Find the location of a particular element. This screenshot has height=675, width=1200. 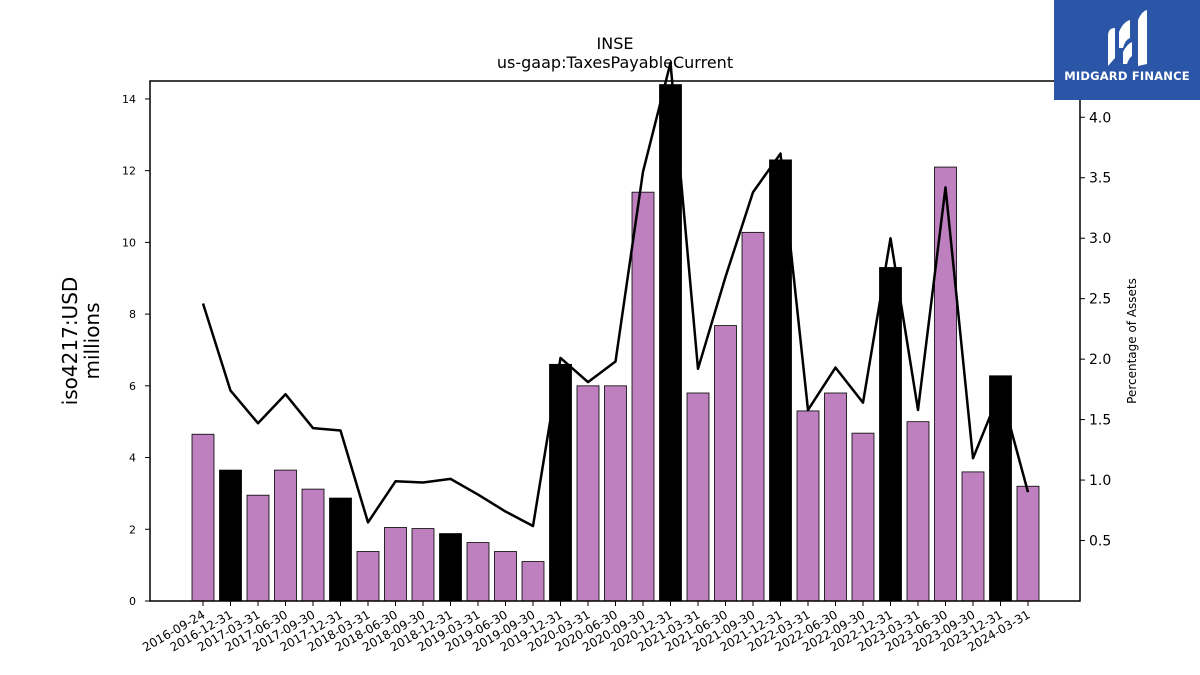

y2-tick-label: 3.0 is located at coordinates (1100, 239).